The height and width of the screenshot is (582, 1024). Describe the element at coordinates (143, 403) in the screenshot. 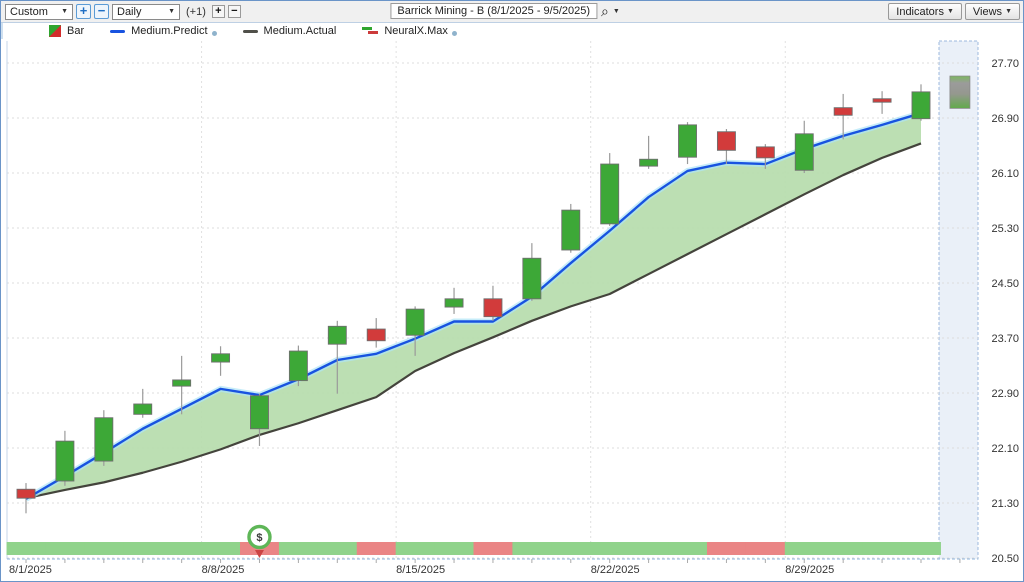

I see `candle-8/6/2025` at that location.